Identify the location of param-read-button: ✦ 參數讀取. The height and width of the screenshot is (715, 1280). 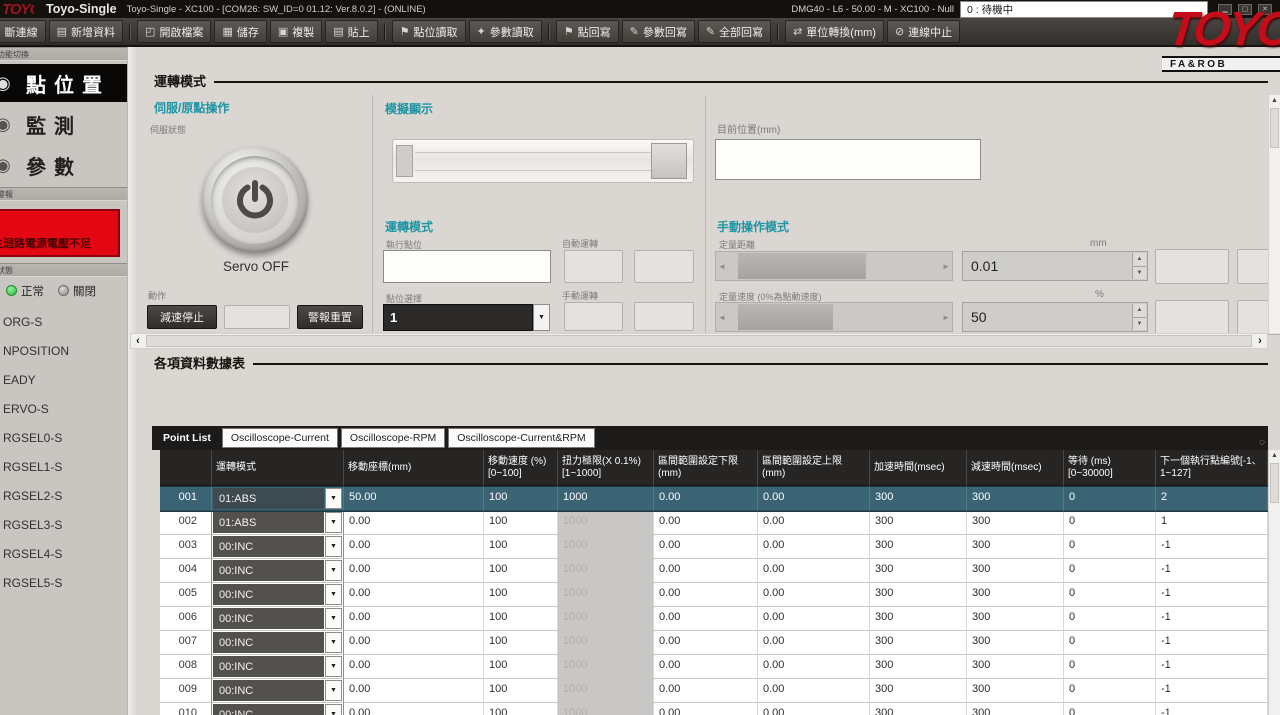
(505, 31).